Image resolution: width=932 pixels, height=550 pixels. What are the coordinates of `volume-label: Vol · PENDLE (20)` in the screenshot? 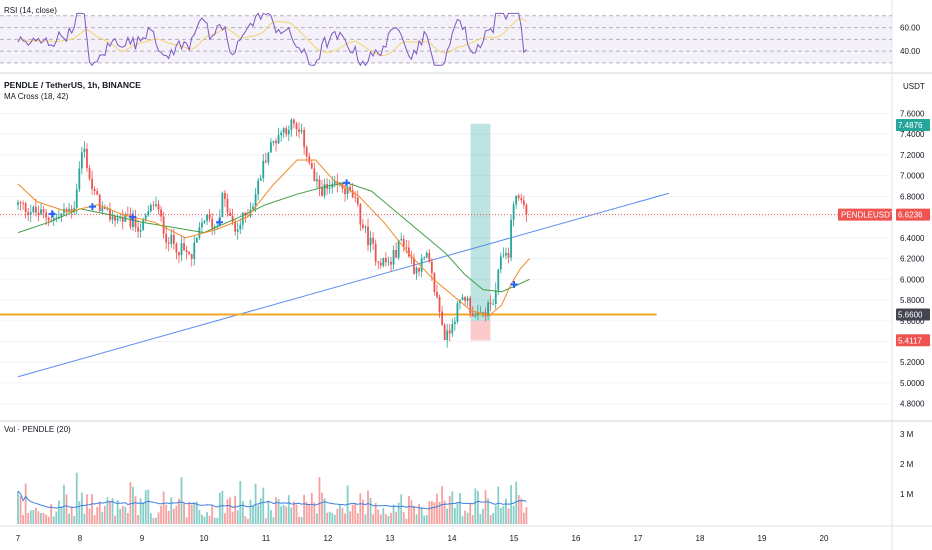 It's located at (37, 429).